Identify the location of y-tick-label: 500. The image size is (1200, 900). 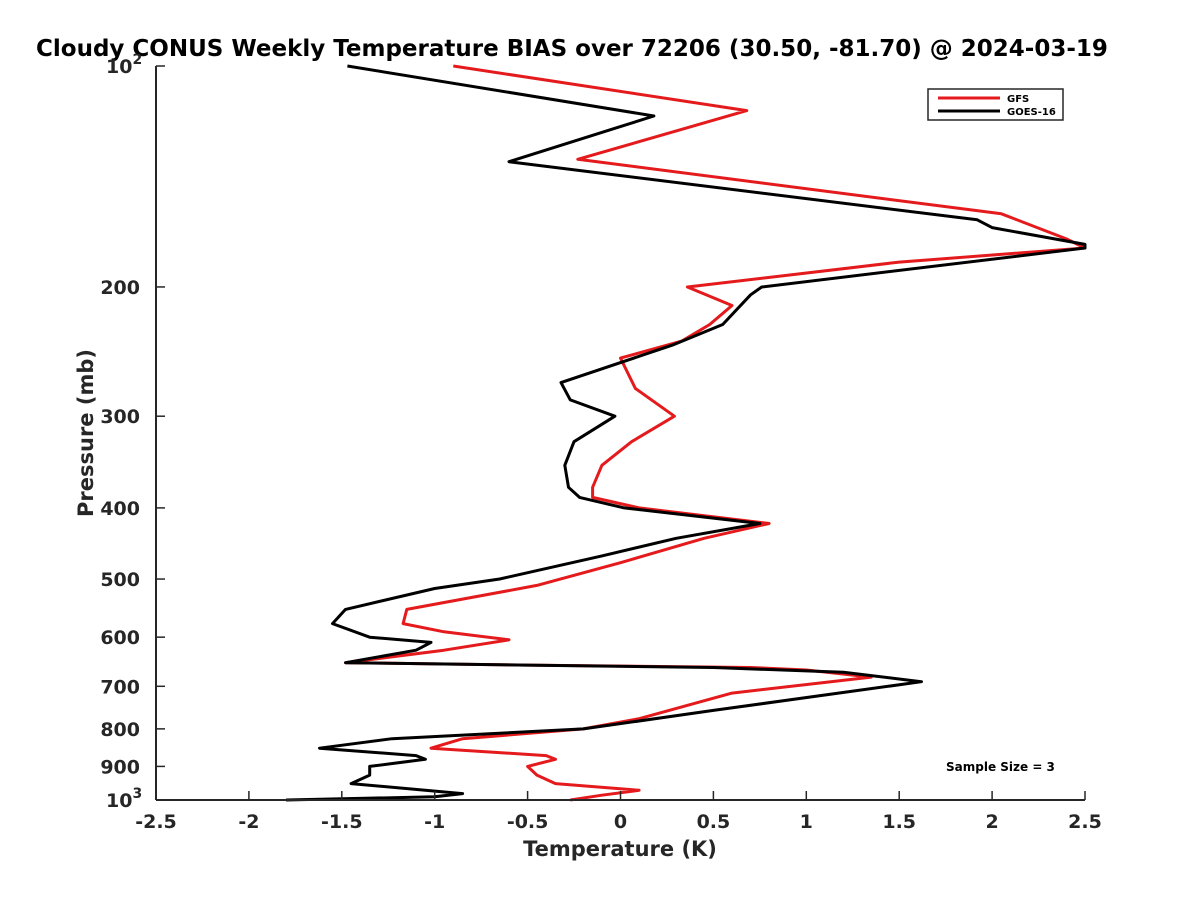
(120, 580).